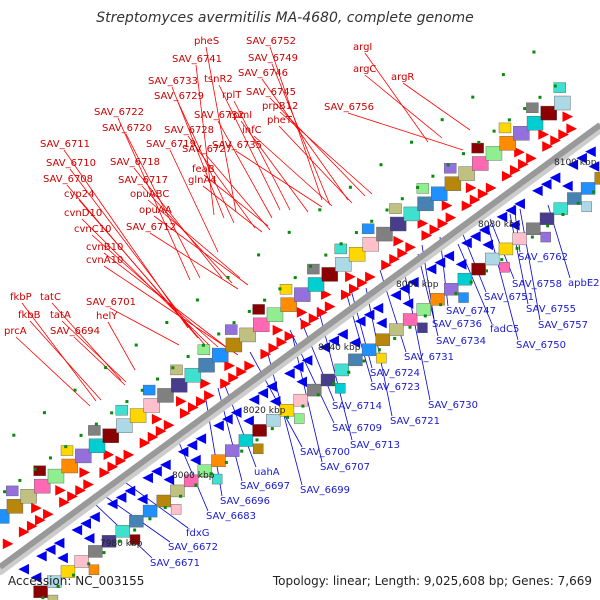 Image resolution: width=600 pixels, height=600 pixels. I want to click on accession-text: Accession: NC_003155, so click(76, 581).